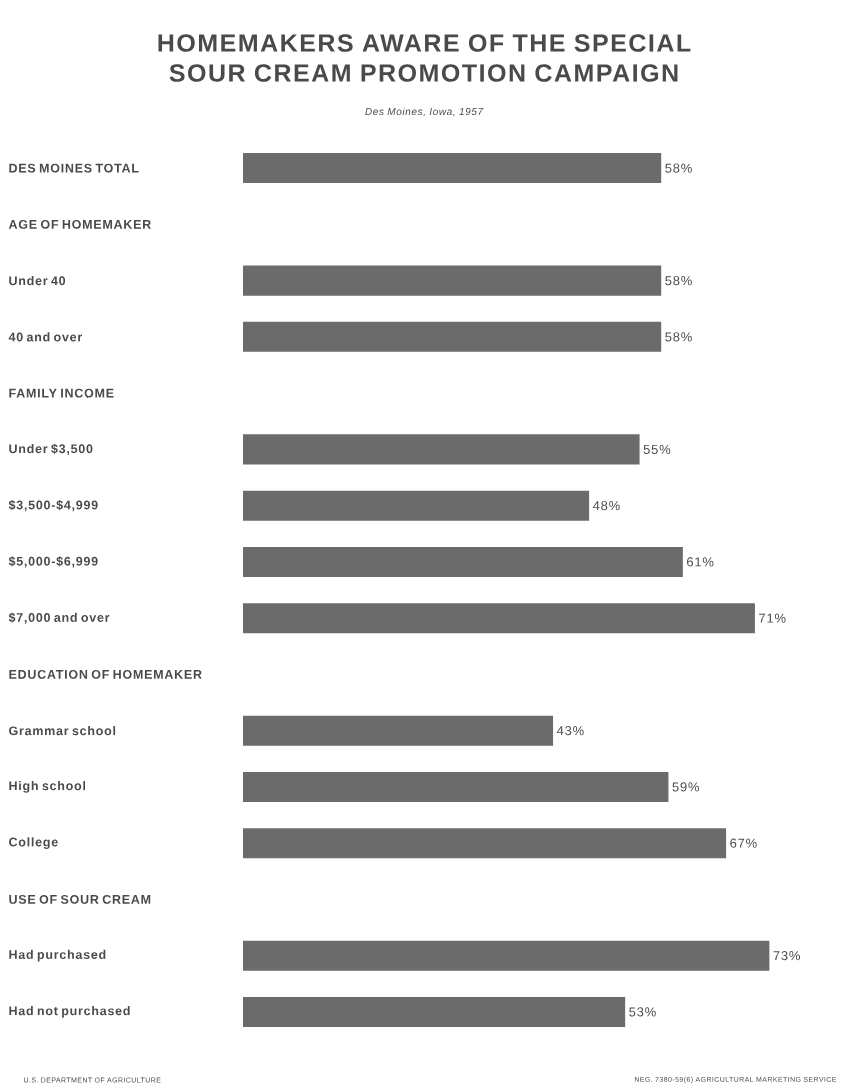 The width and height of the screenshot is (848, 1091). What do you see at coordinates (57, 955) in the screenshot?
I see `y-tick-label: Had purchased` at bounding box center [57, 955].